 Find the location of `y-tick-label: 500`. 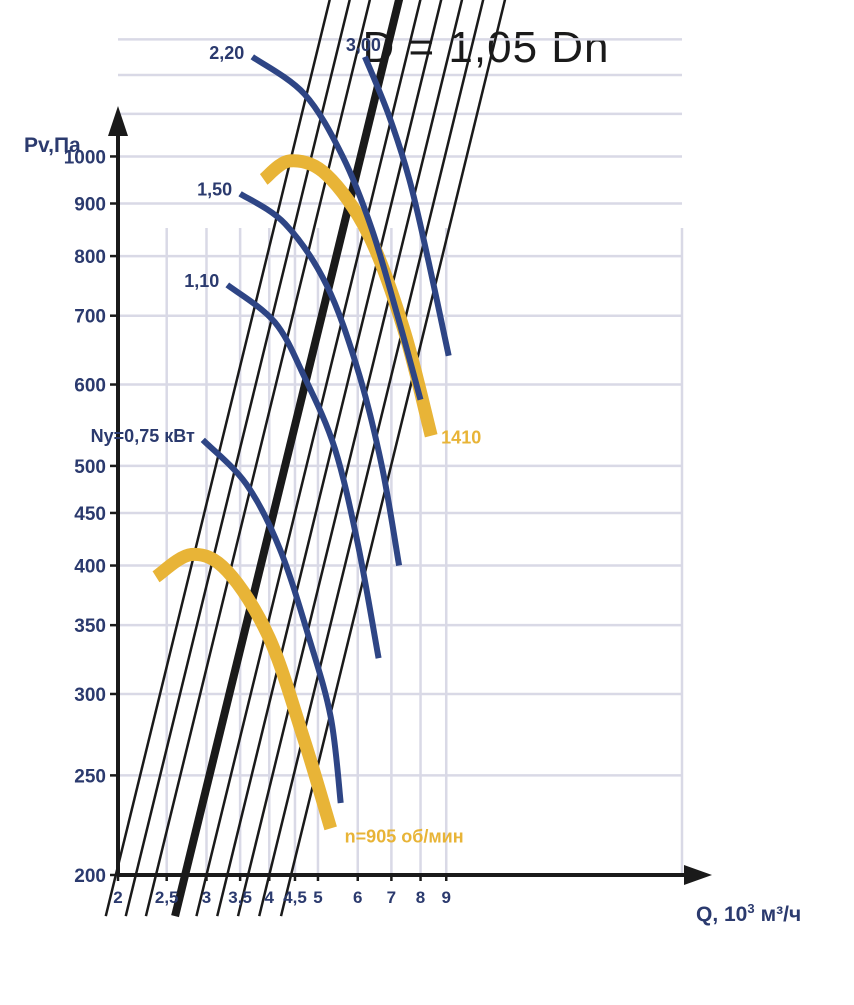

y-tick-label: 500 is located at coordinates (90, 467).